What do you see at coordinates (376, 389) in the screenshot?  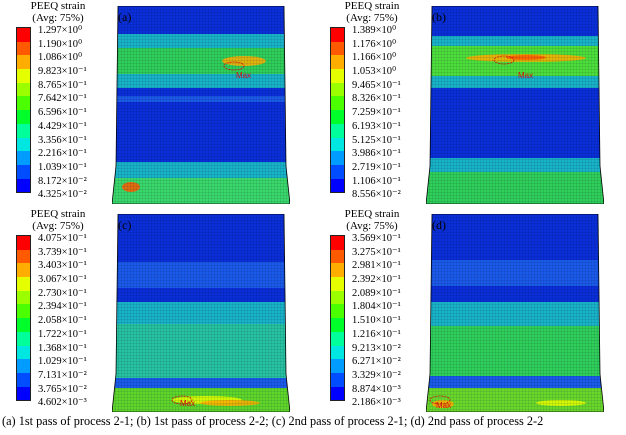 I see `legend-tick-label: 8.874×10⁻³` at bounding box center [376, 389].